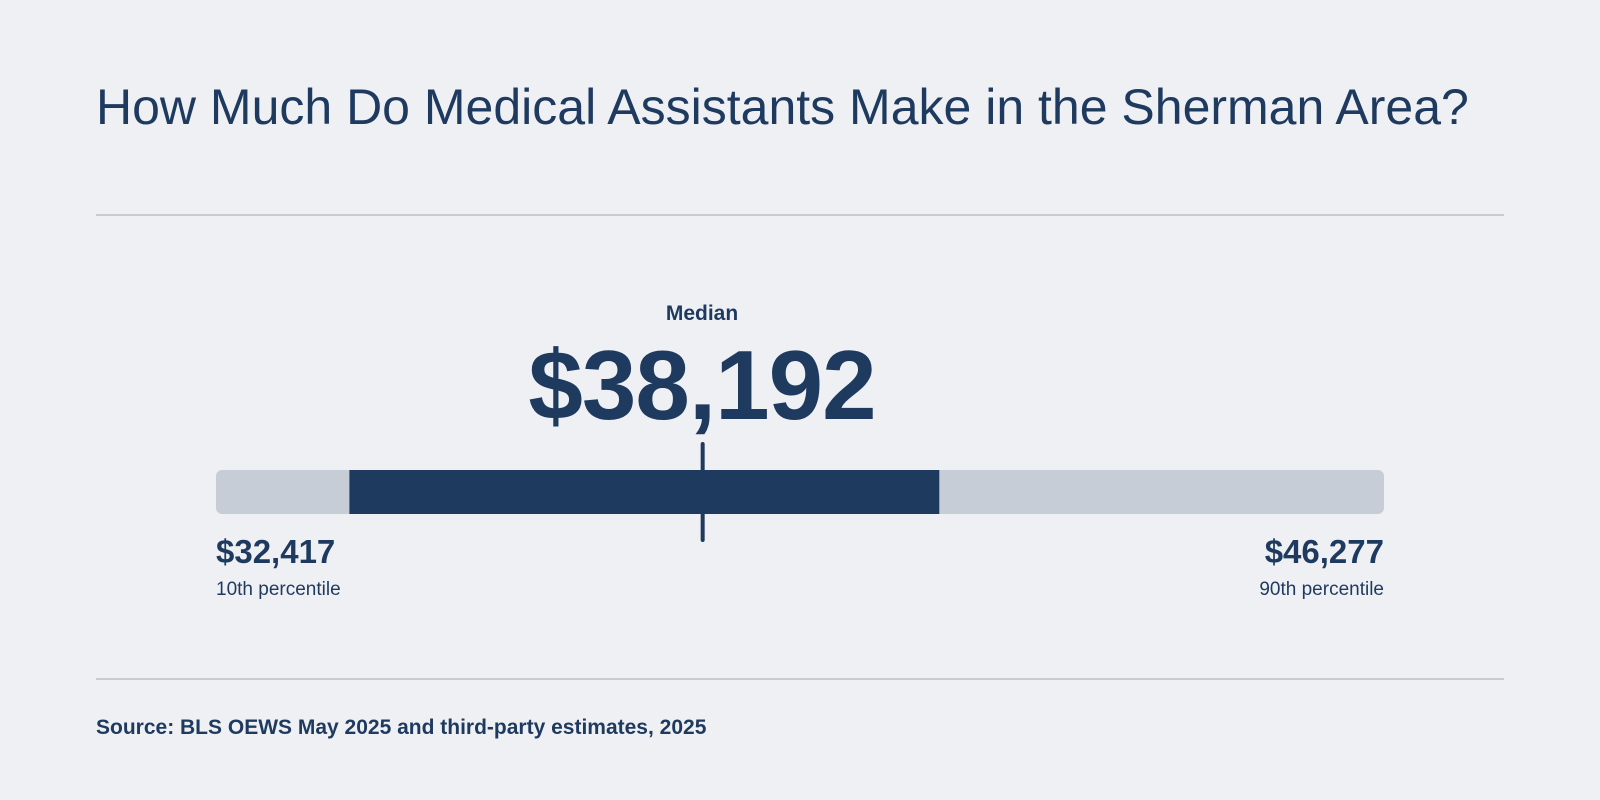 This screenshot has width=1600, height=800. Describe the element at coordinates (702, 385) in the screenshot. I see `median-value: $38,192` at that location.